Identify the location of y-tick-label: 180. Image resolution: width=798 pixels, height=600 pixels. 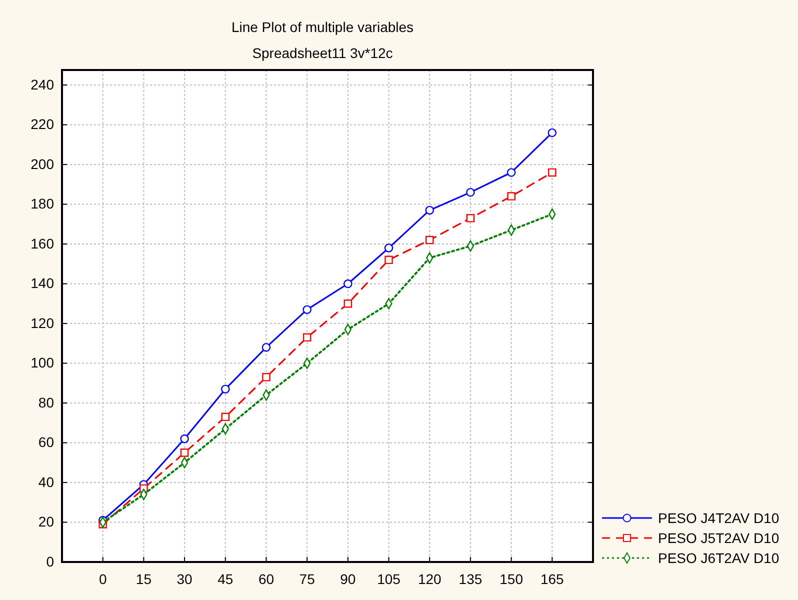
(42, 204).